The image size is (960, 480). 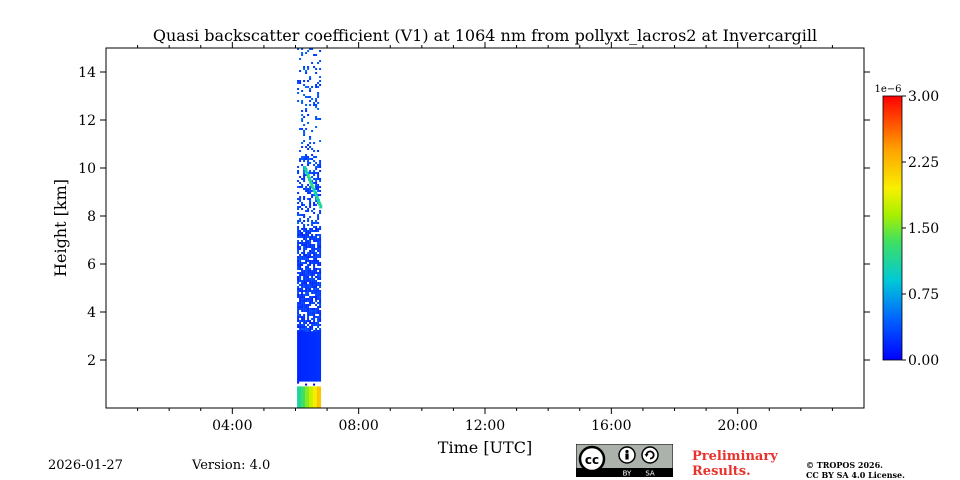 I want to click on x-tick-label: 16:00, so click(x=611, y=426).